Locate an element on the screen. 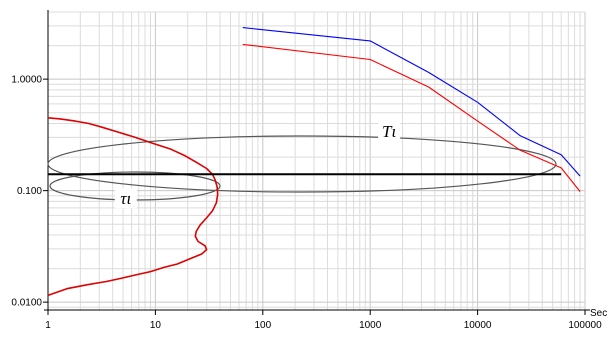  large-annotation-ellipse is located at coordinates (302, 164).